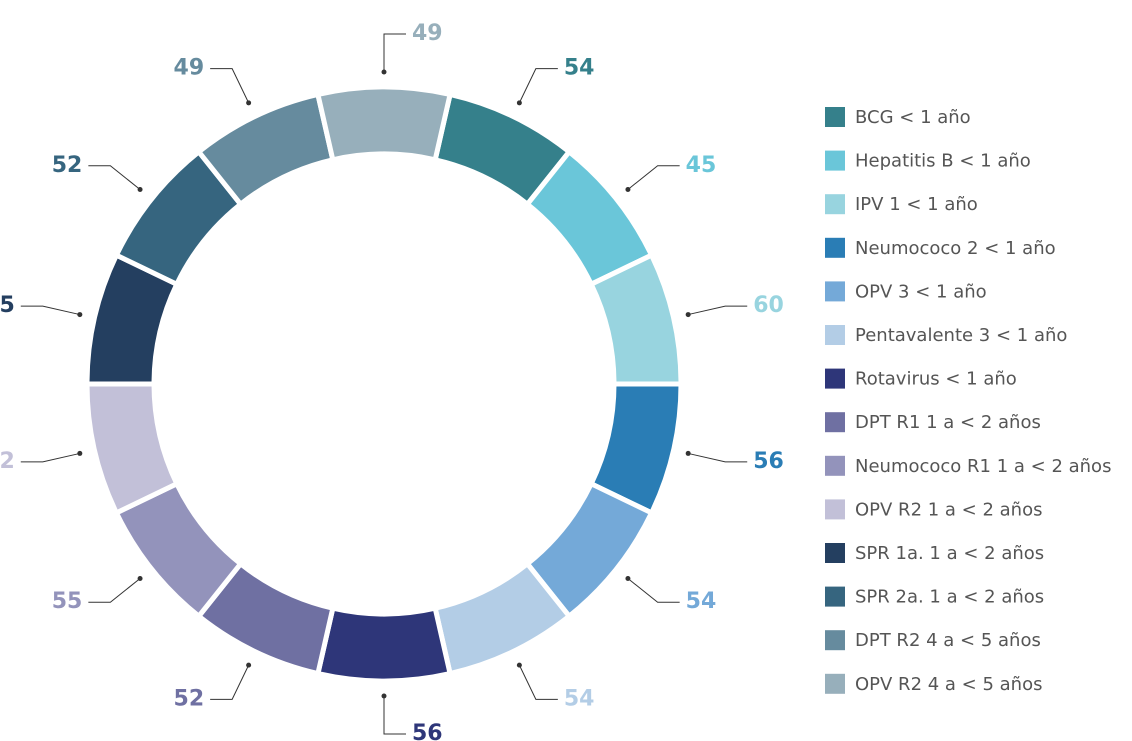 This screenshot has height=741, width=1132. I want to click on legend-label: Rotavirus < 1 año, so click(936, 379).